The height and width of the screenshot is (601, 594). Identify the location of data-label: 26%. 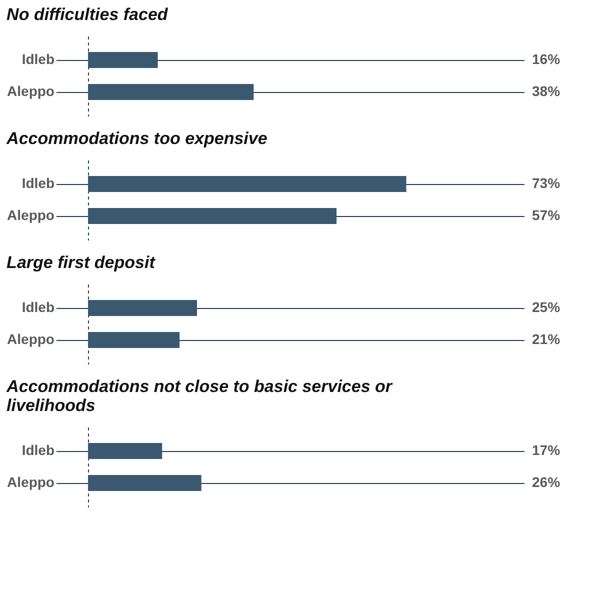
(546, 482).